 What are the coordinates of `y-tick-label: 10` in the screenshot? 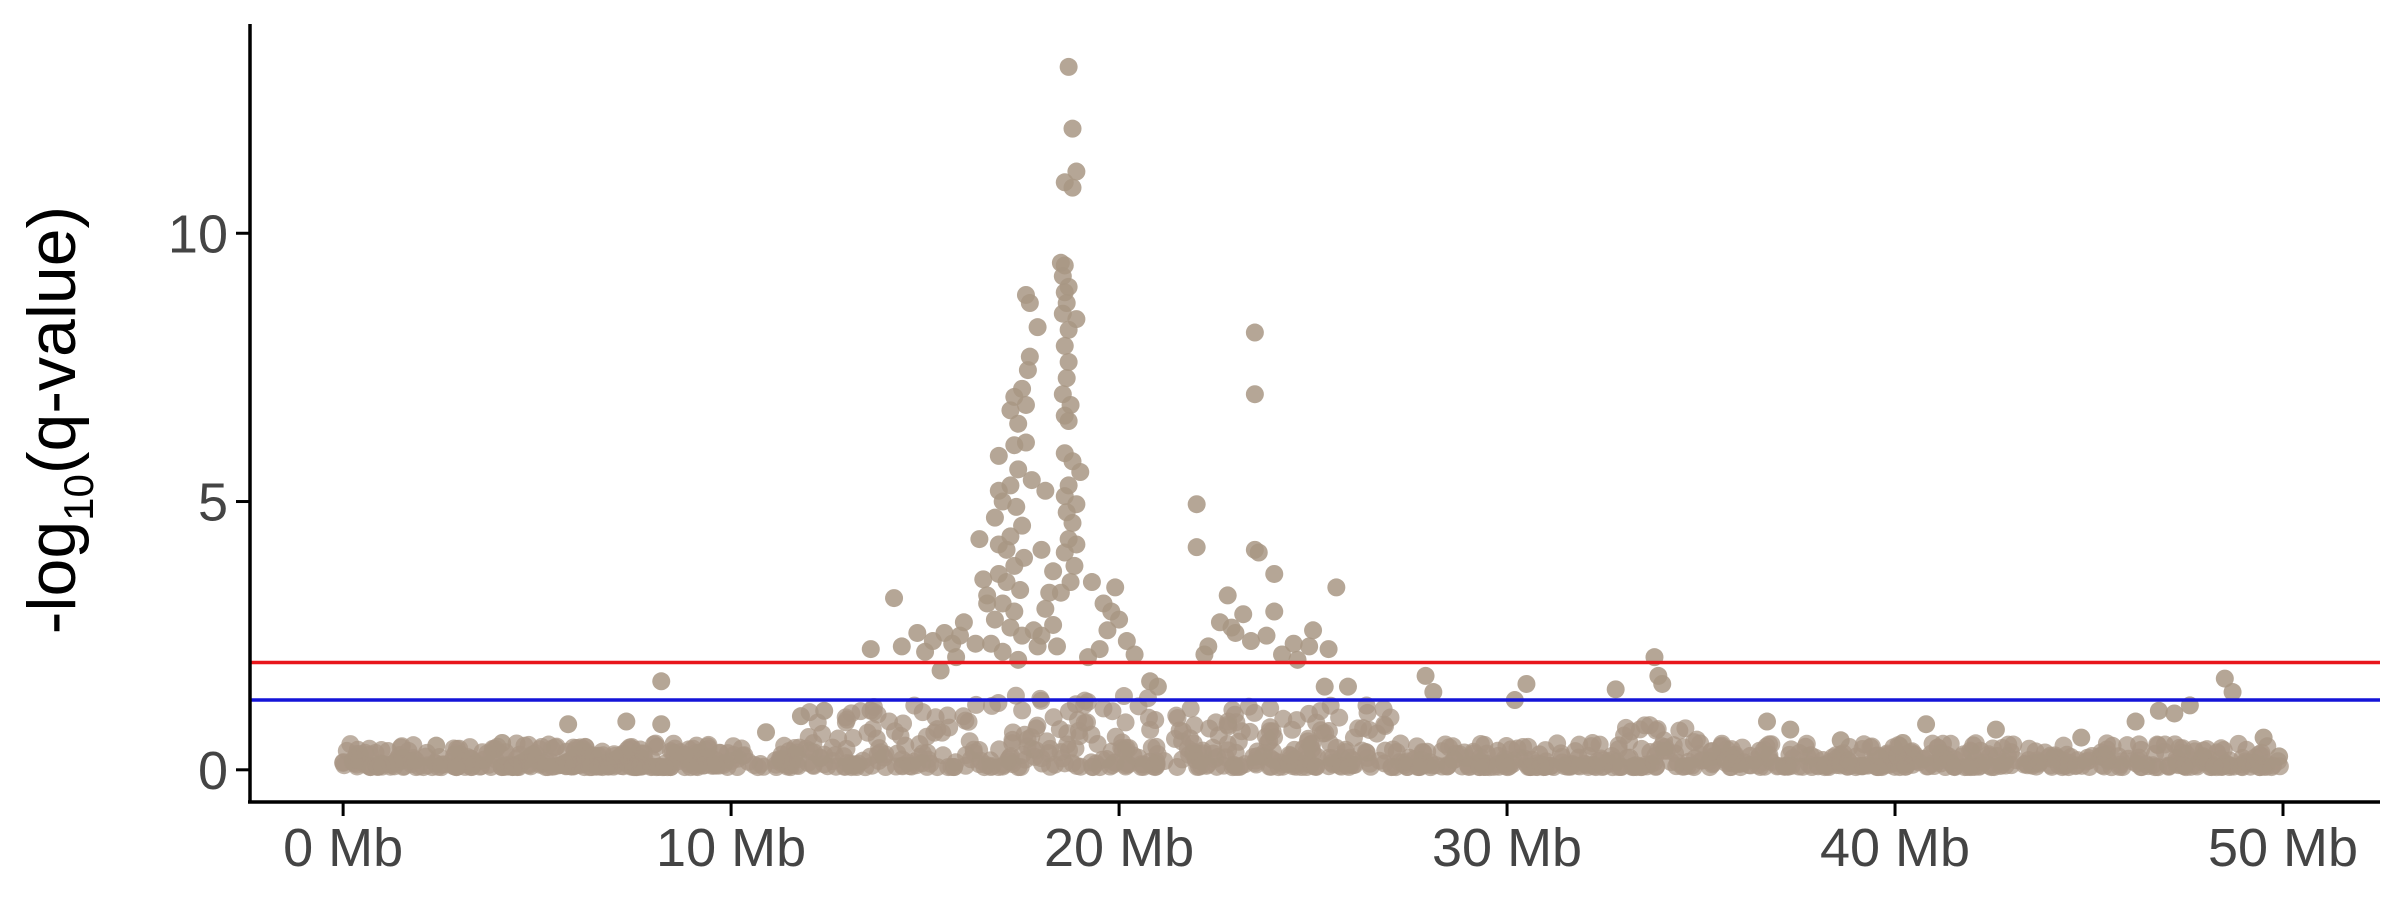 It's located at (198, 234).